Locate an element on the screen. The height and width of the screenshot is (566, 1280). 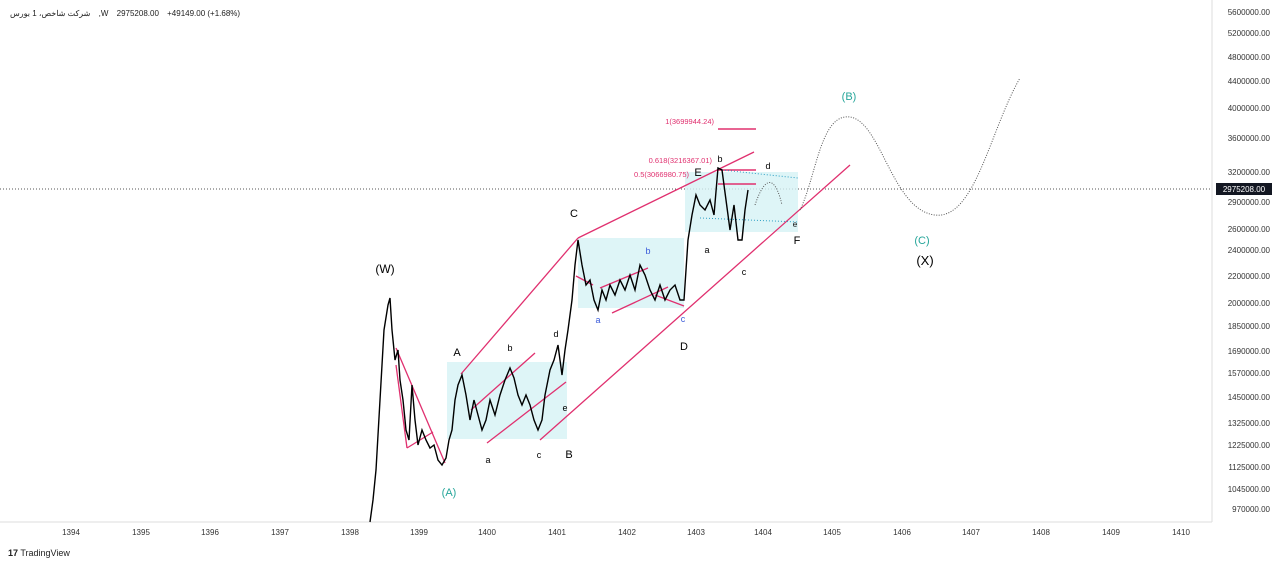
tv-icon: 17 is located at coordinates (13, 553).